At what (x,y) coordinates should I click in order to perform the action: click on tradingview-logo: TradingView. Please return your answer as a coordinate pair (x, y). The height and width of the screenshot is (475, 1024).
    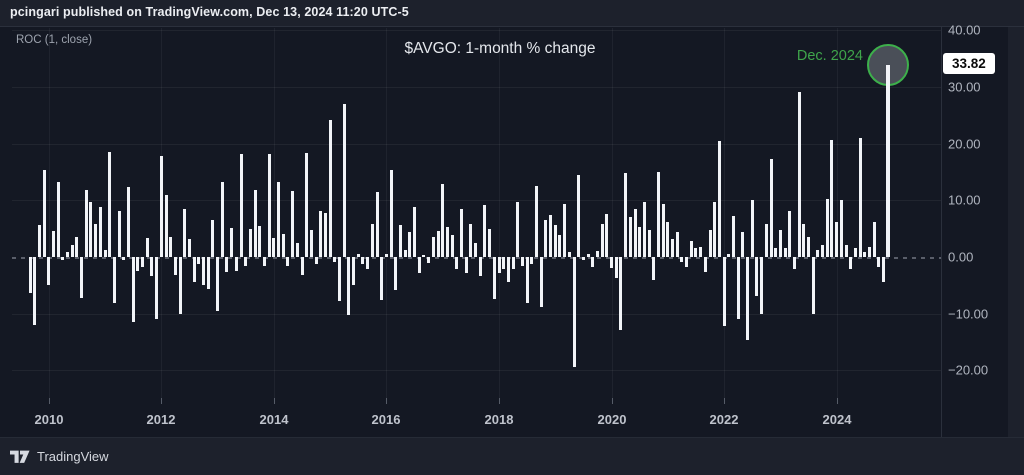
    Looking at the image, I should click on (59, 456).